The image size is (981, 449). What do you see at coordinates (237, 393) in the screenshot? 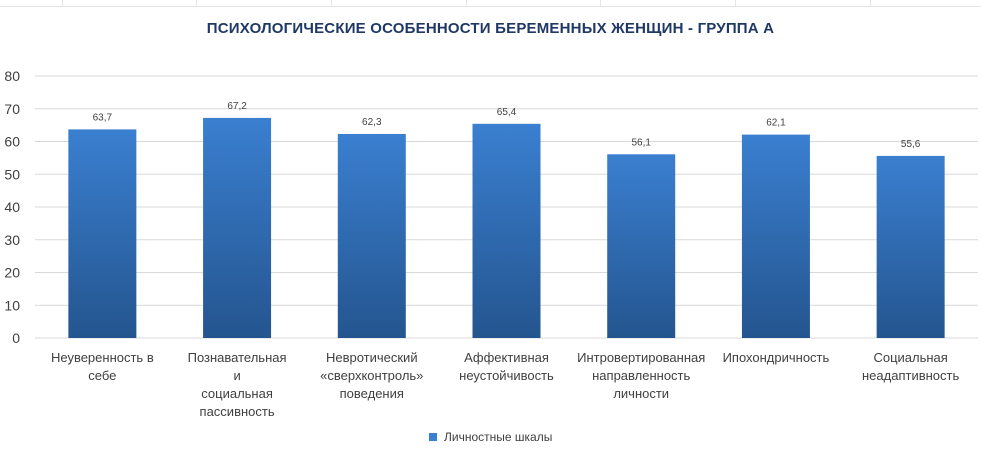
I see `x-tick-label: социальная` at bounding box center [237, 393].